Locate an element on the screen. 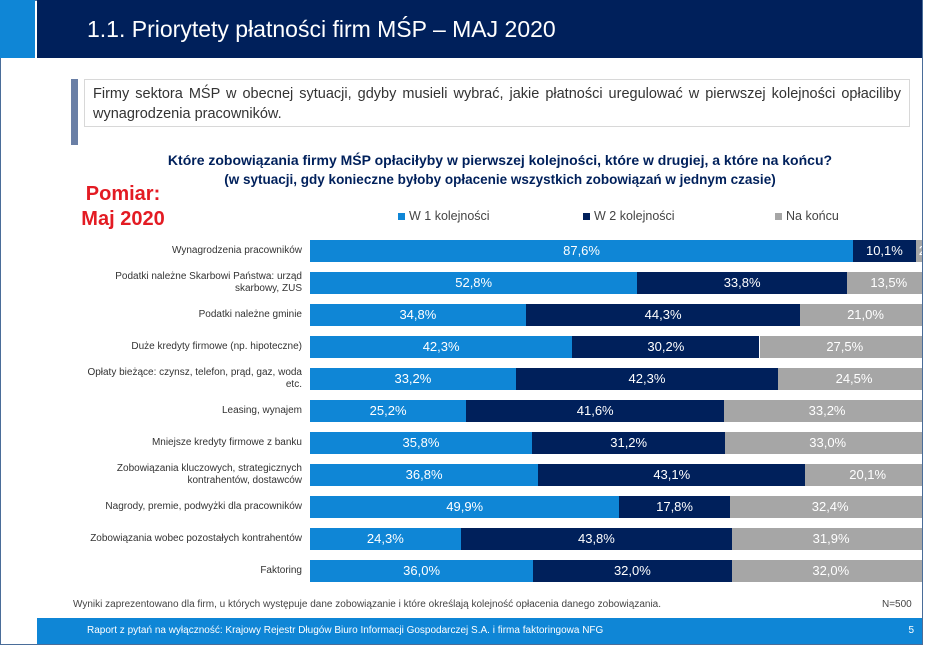  bar-segment: 35,8% is located at coordinates (421, 443).